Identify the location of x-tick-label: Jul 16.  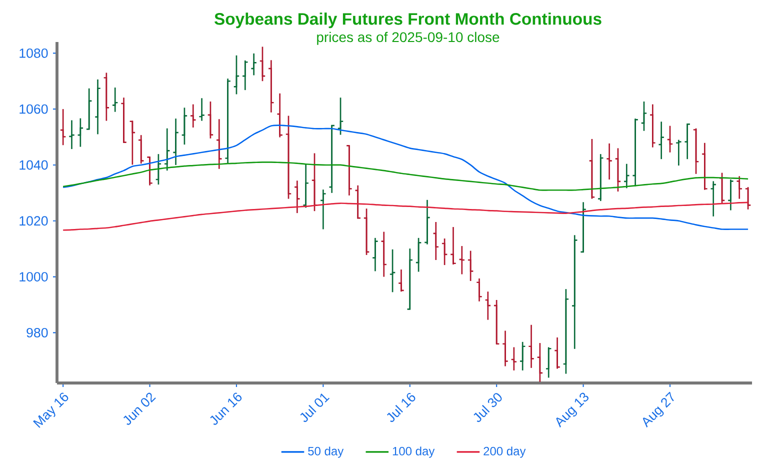
(401, 407).